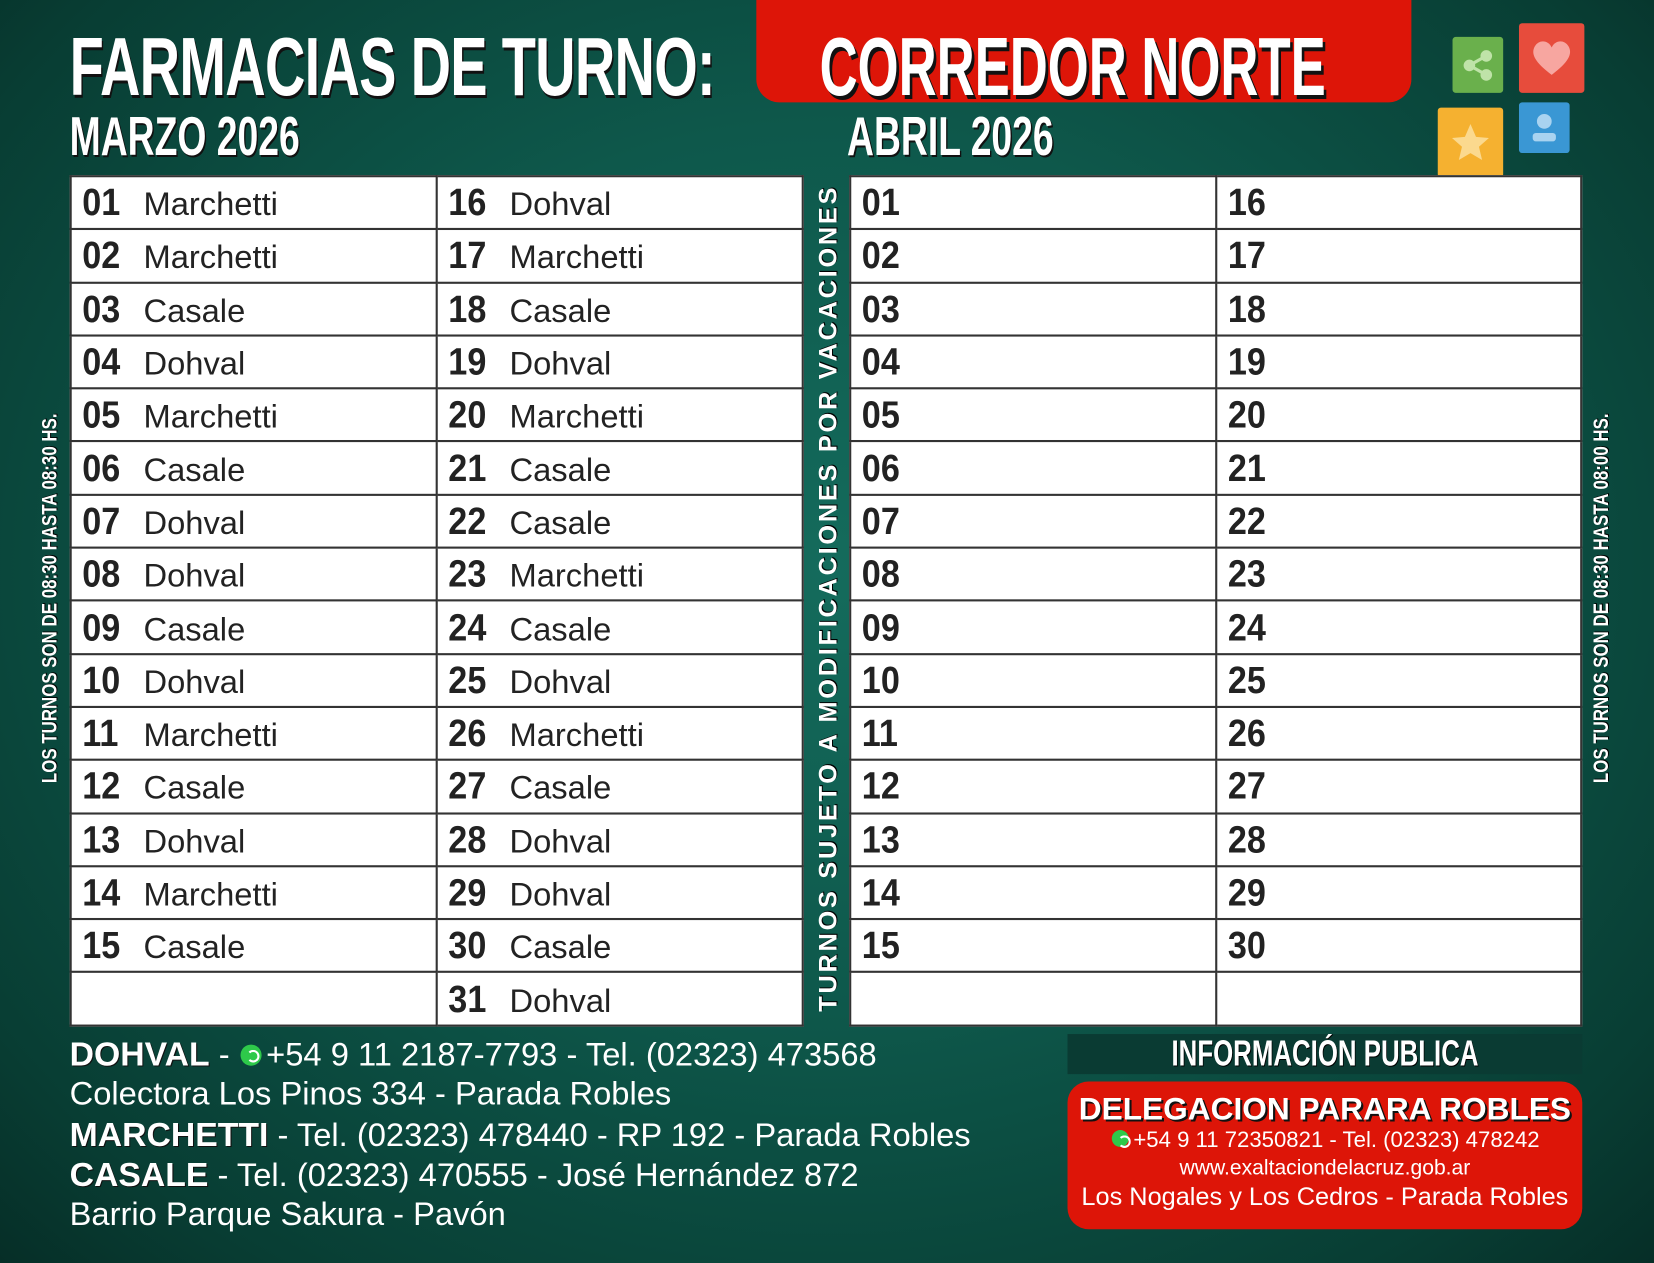 The height and width of the screenshot is (1263, 1654). I want to click on day-cell: 26, so click(1398, 733).